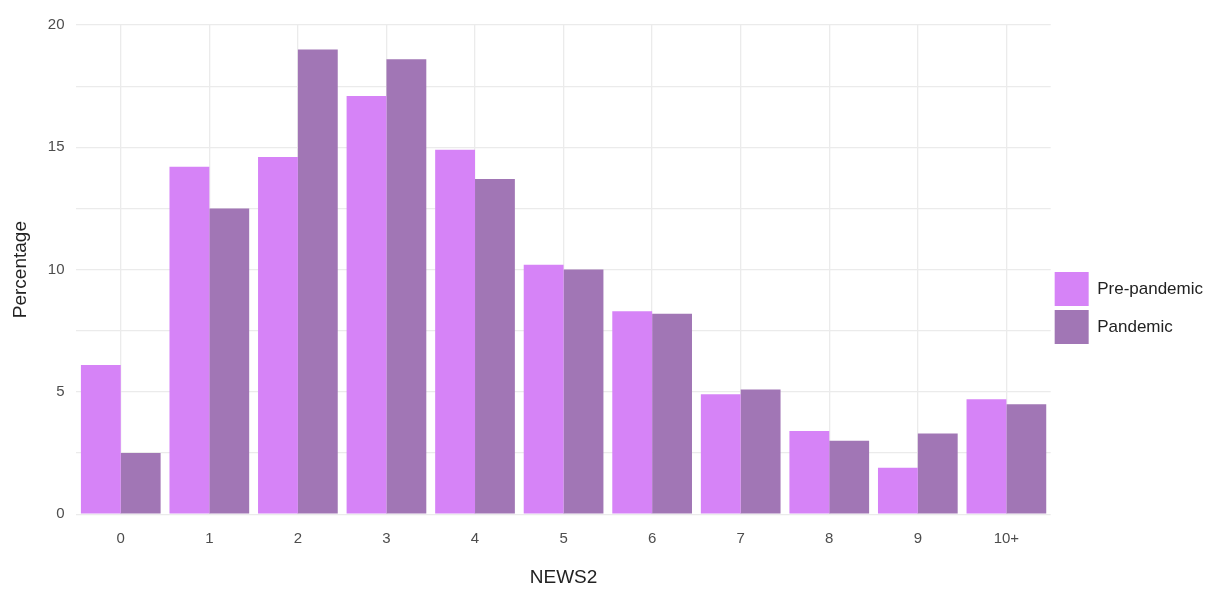  What do you see at coordinates (740, 538) in the screenshot?
I see `x-tick-label: 7` at bounding box center [740, 538].